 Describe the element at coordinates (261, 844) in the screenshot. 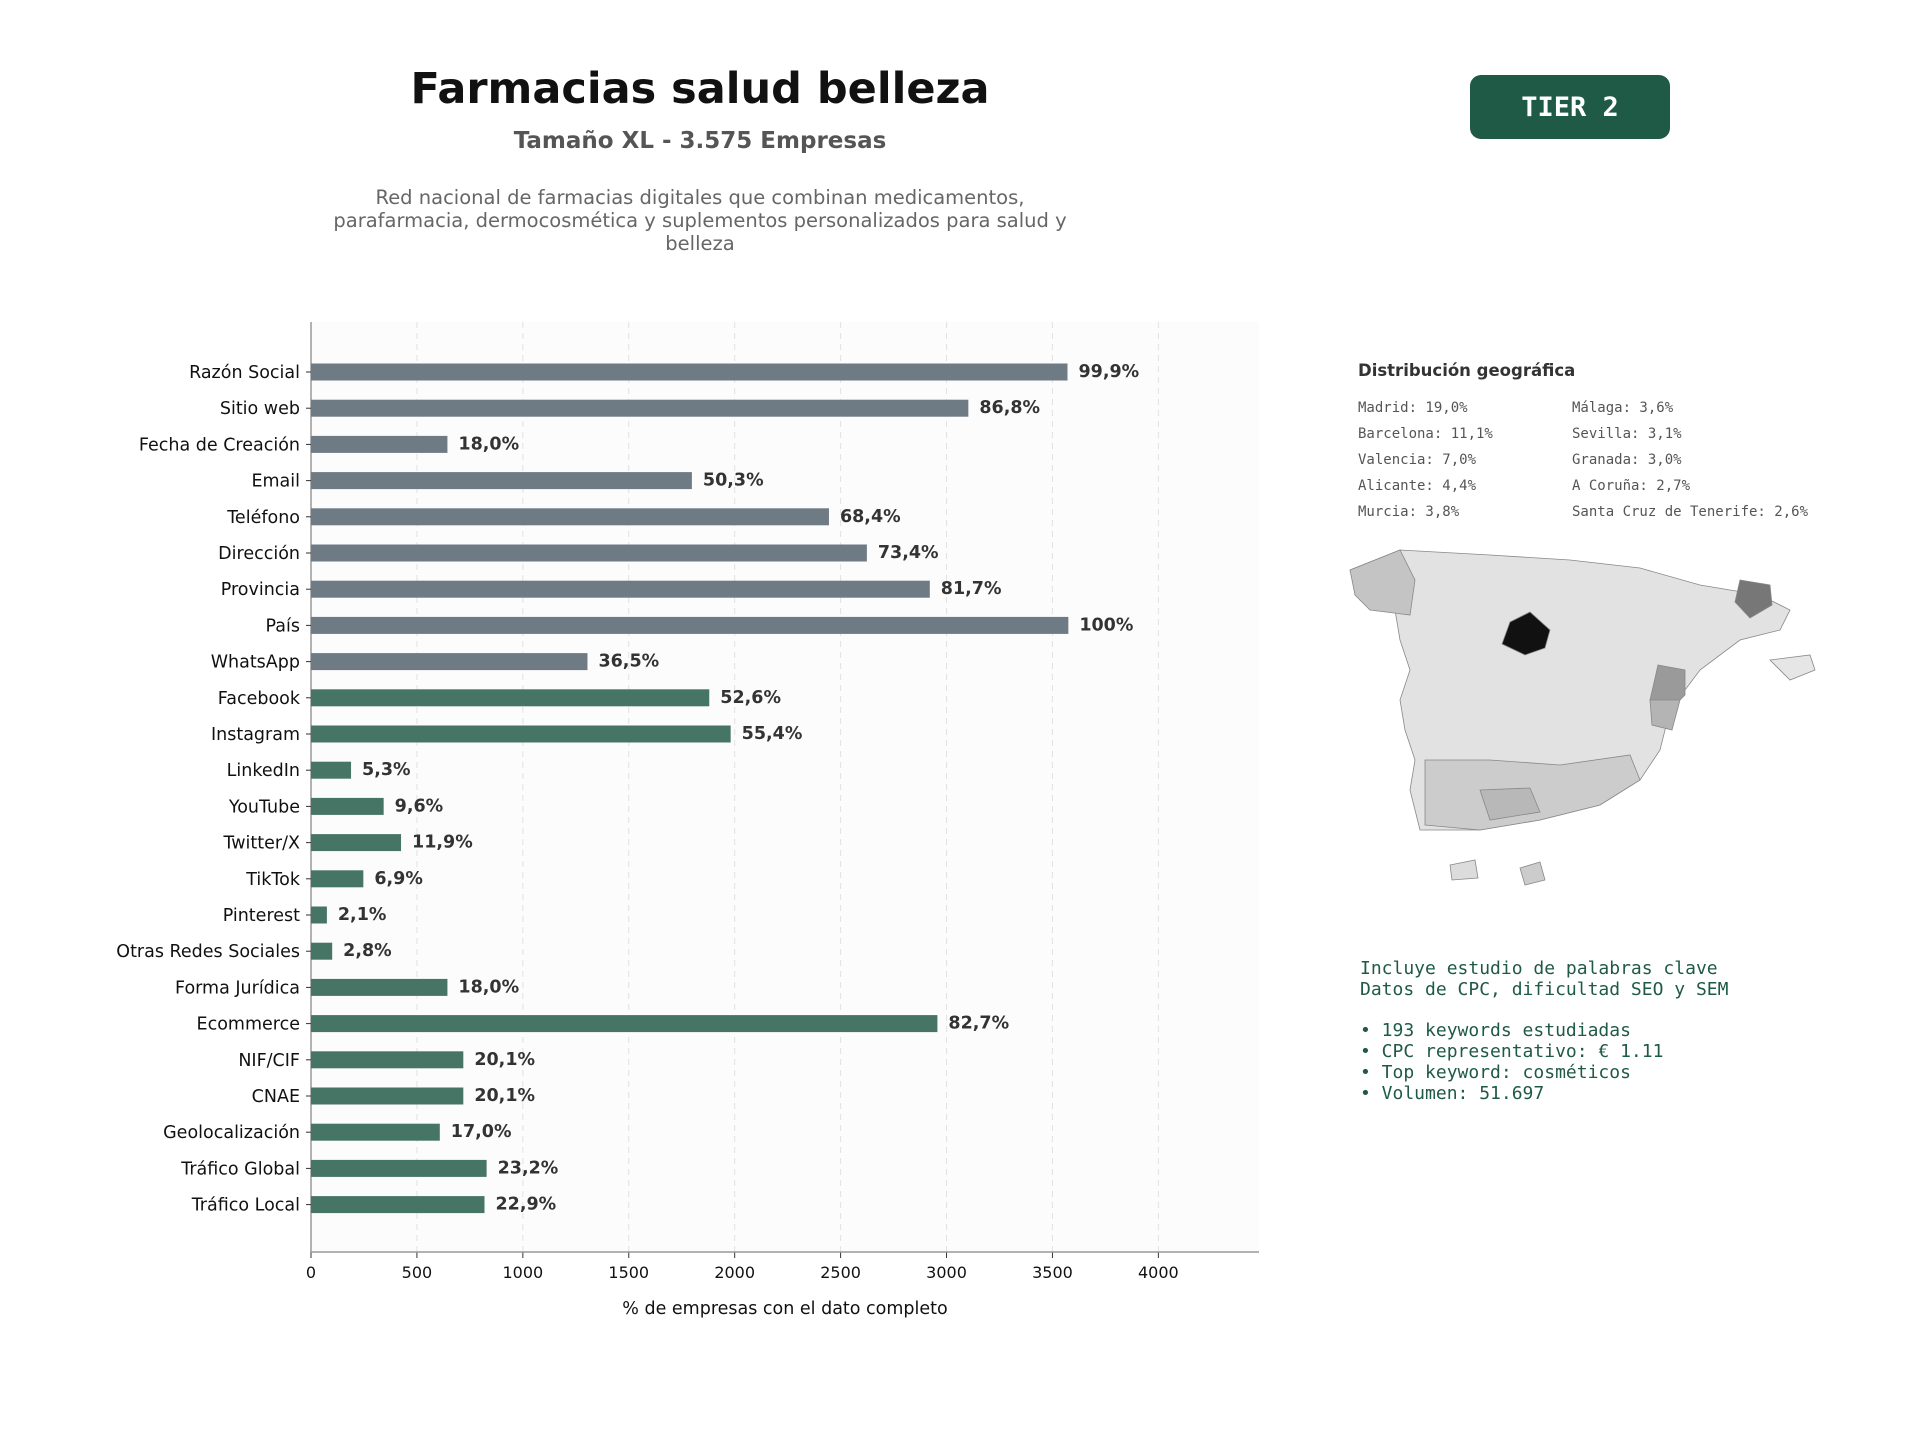

I see `category-label: Twitter/X` at that location.